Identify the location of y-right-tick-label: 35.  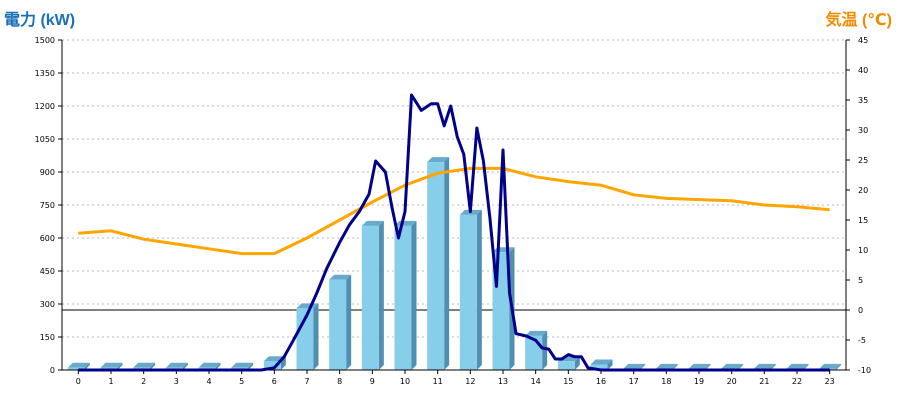
(863, 100).